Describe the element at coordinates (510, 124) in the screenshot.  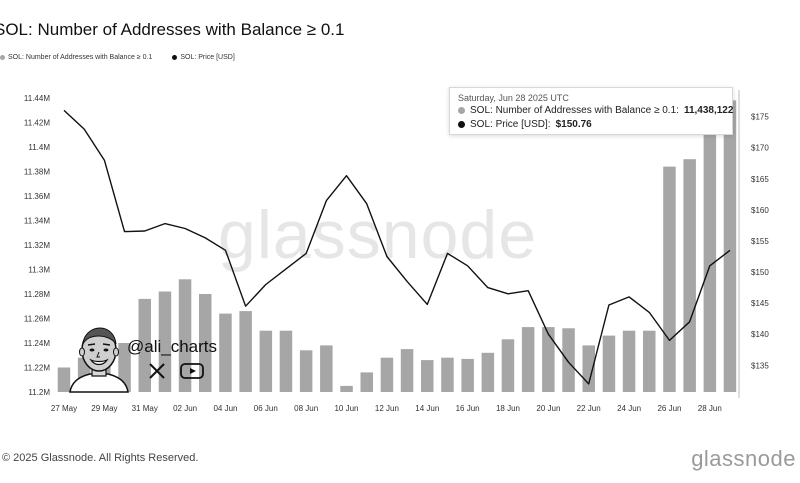
I see `tooltip-label-price: SOL: Price [USD]:` at that location.